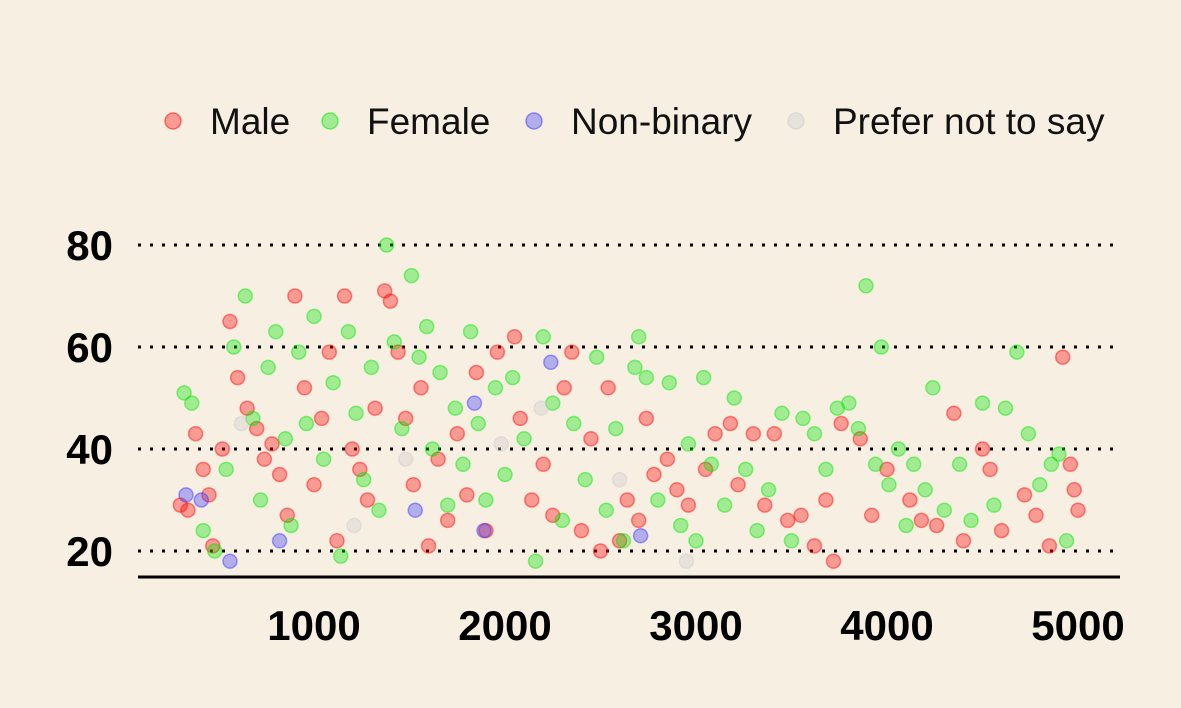  What do you see at coordinates (89, 347) in the screenshot?
I see `y-tick-label-60: 60` at bounding box center [89, 347].